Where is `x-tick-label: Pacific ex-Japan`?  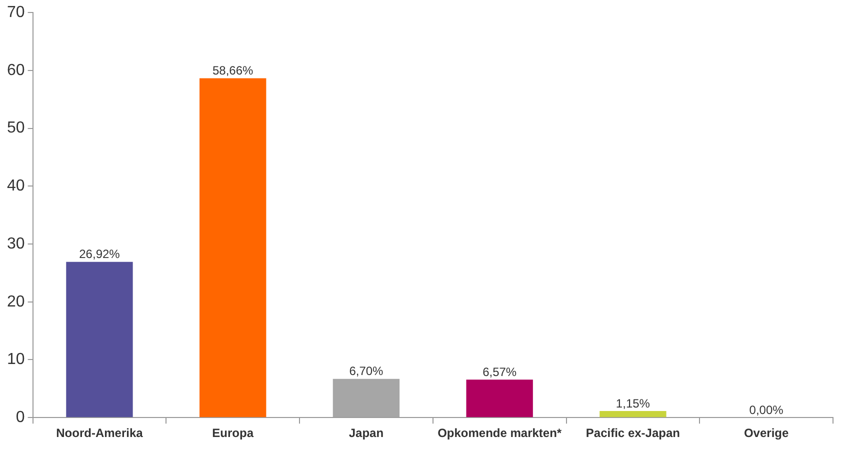
x-tick-label: Pacific ex-Japan is located at coordinates (633, 433).